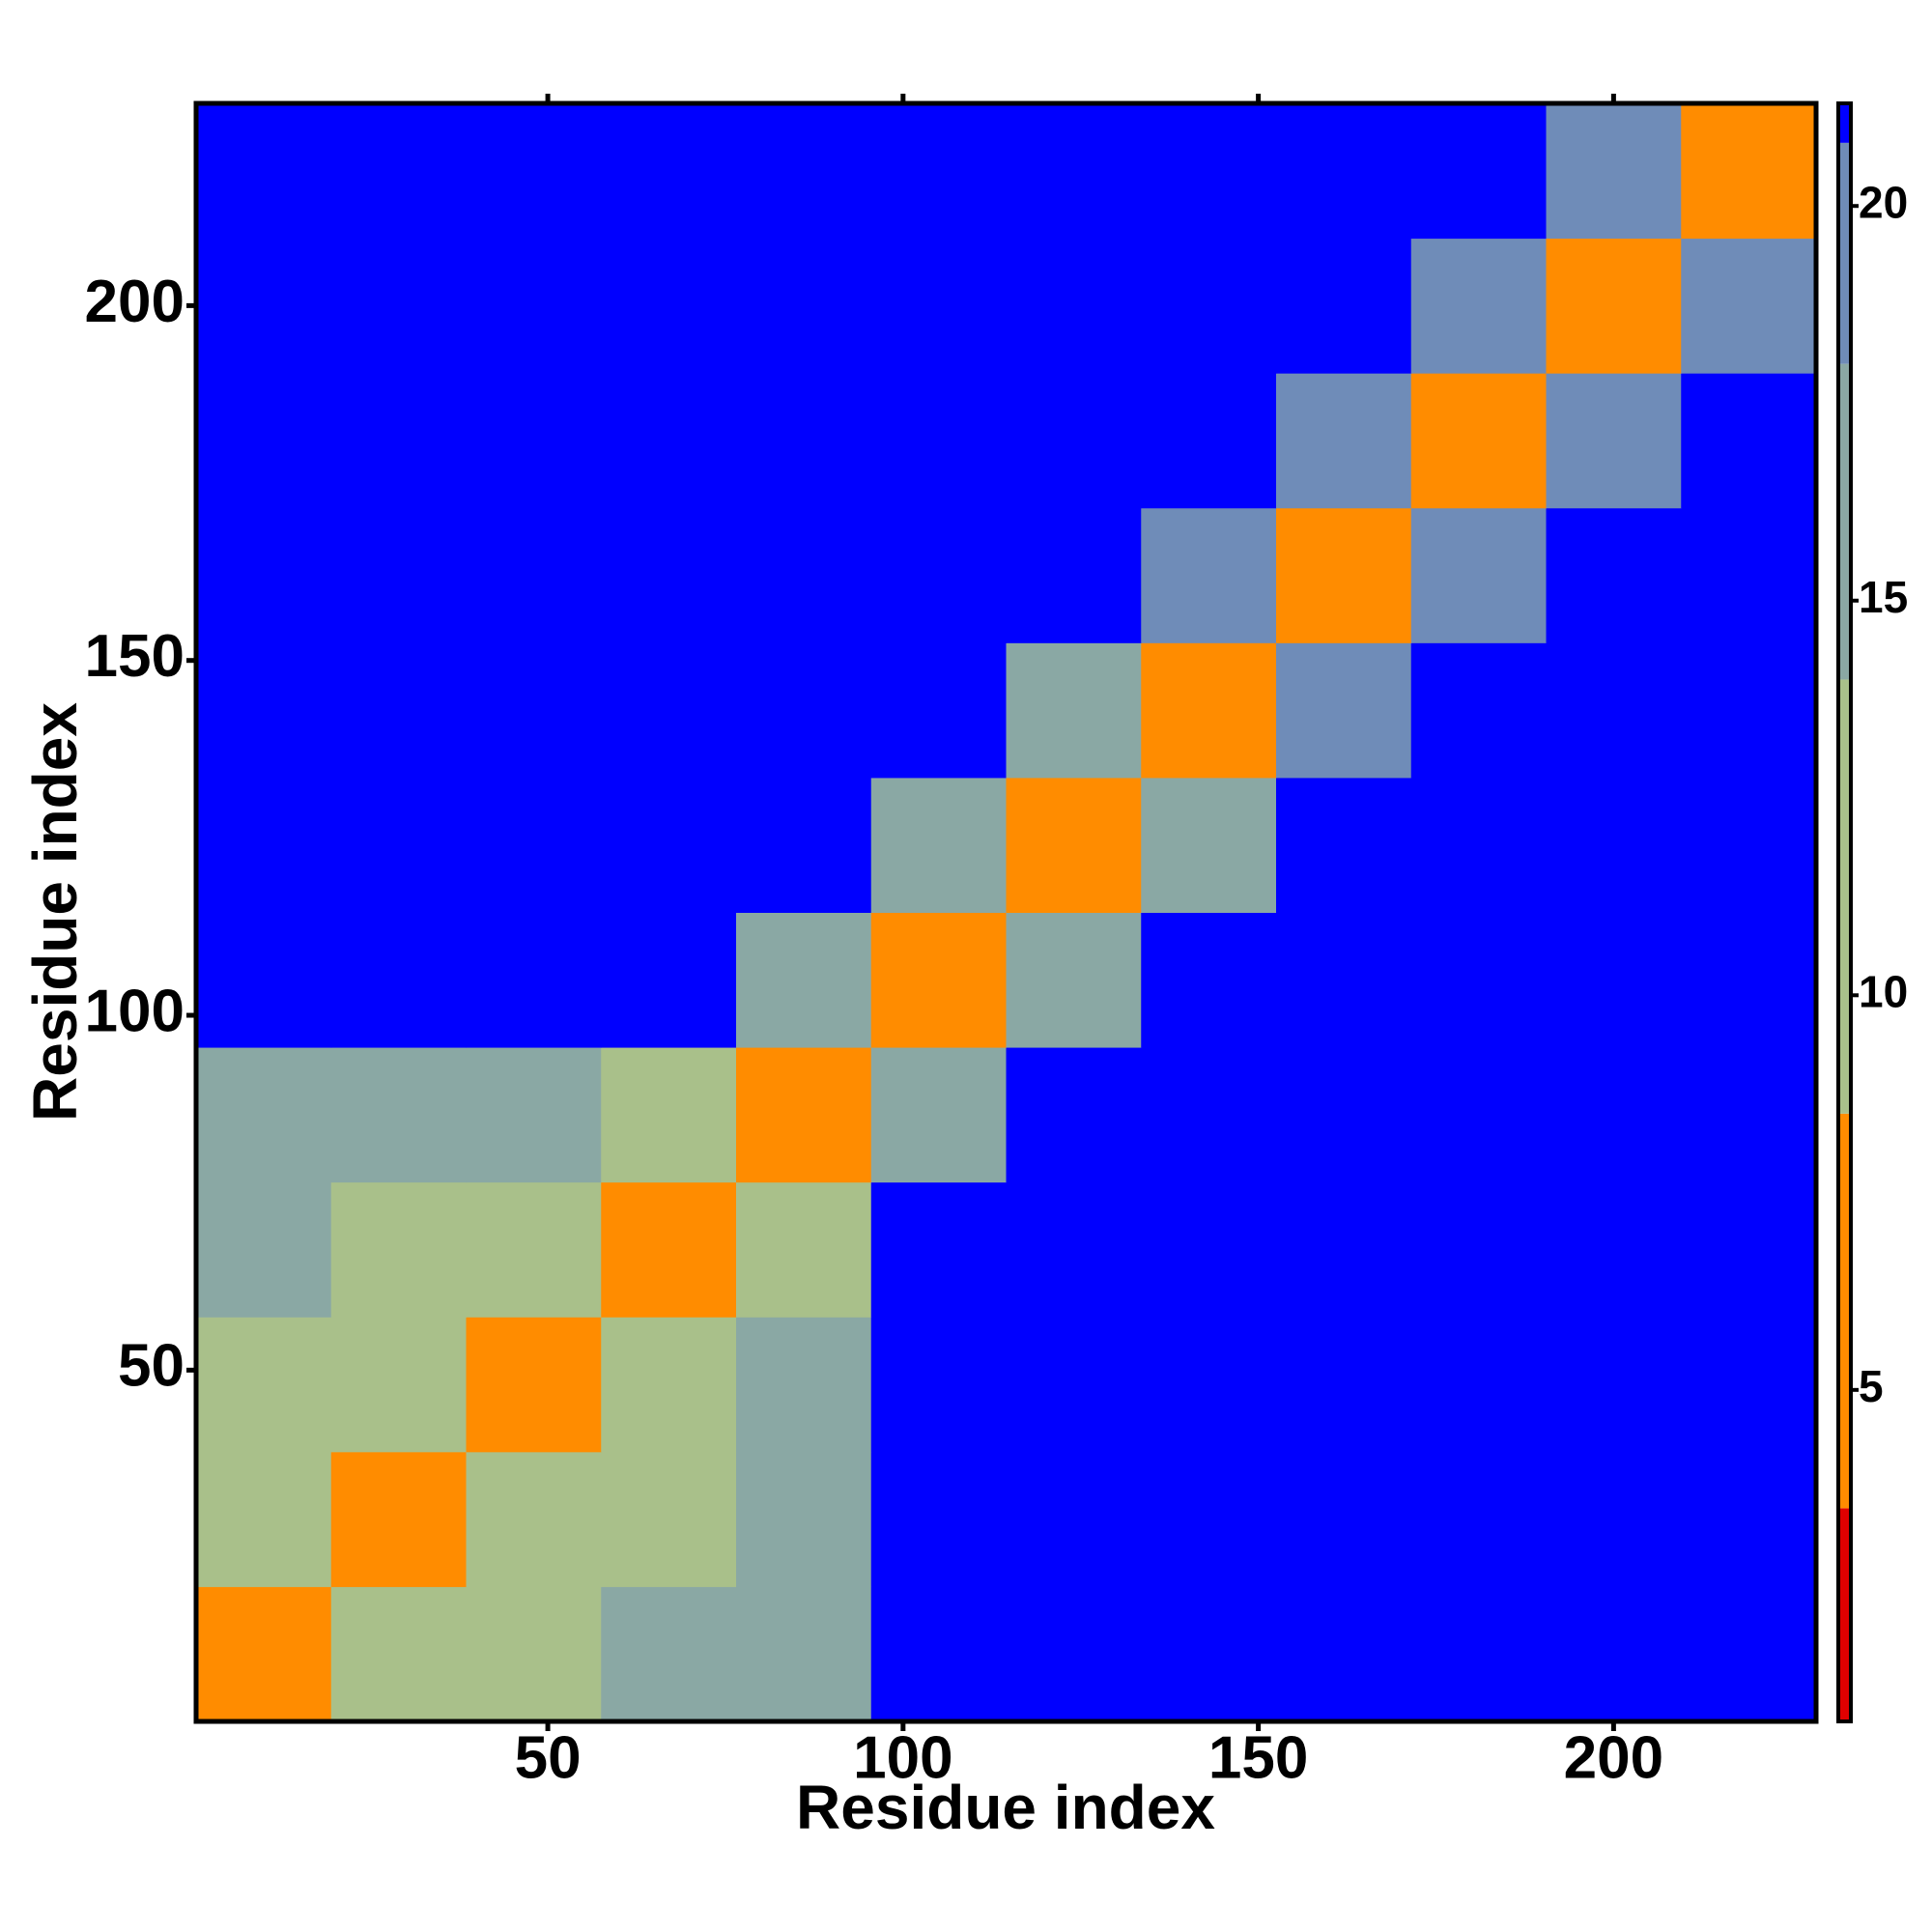 The height and width of the screenshot is (1932, 1932). What do you see at coordinates (1005, 1807) in the screenshot?
I see `x-axis-title: Residue index` at bounding box center [1005, 1807].